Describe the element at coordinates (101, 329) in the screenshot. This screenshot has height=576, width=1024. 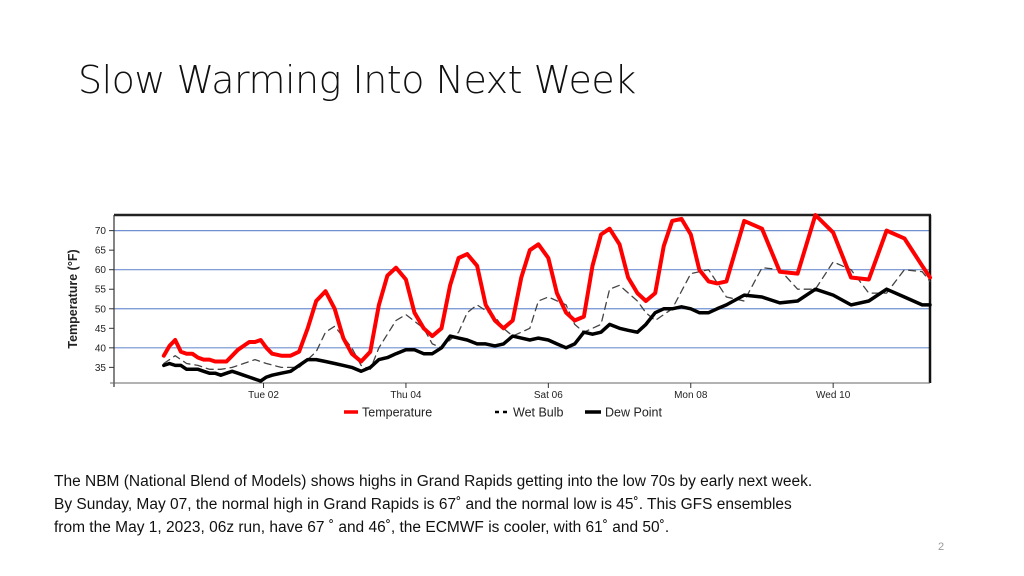
I see `y-tick-label: 45` at that location.